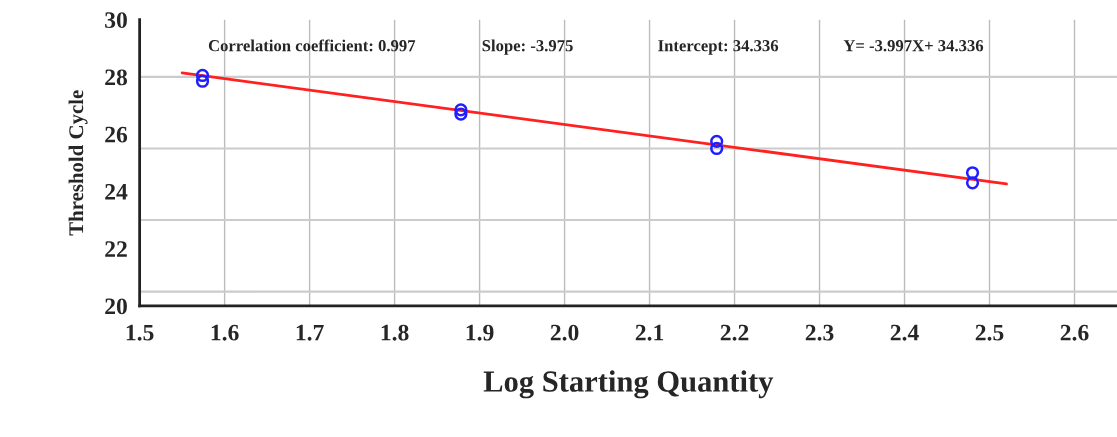  Describe the element at coordinates (734, 332) in the screenshot. I see `x-tick-label: 2.2` at that location.